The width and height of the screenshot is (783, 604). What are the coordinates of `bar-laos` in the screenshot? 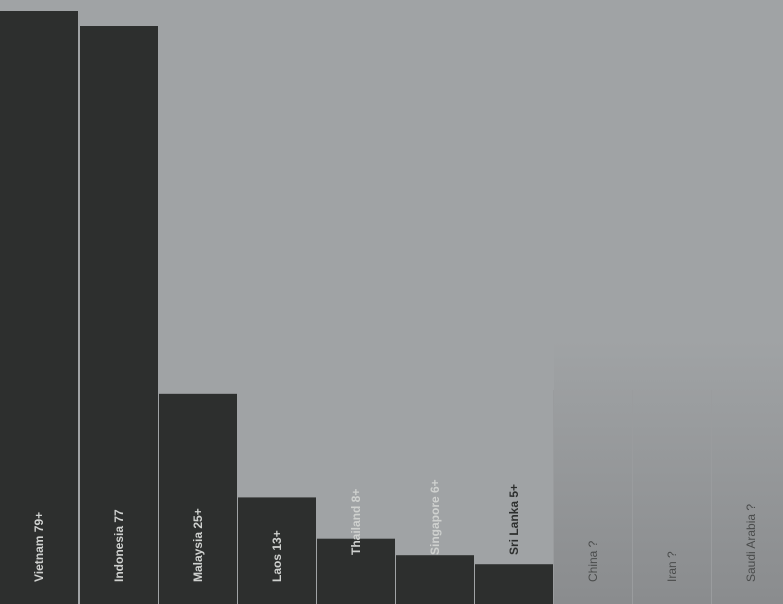 It's located at (277, 550).